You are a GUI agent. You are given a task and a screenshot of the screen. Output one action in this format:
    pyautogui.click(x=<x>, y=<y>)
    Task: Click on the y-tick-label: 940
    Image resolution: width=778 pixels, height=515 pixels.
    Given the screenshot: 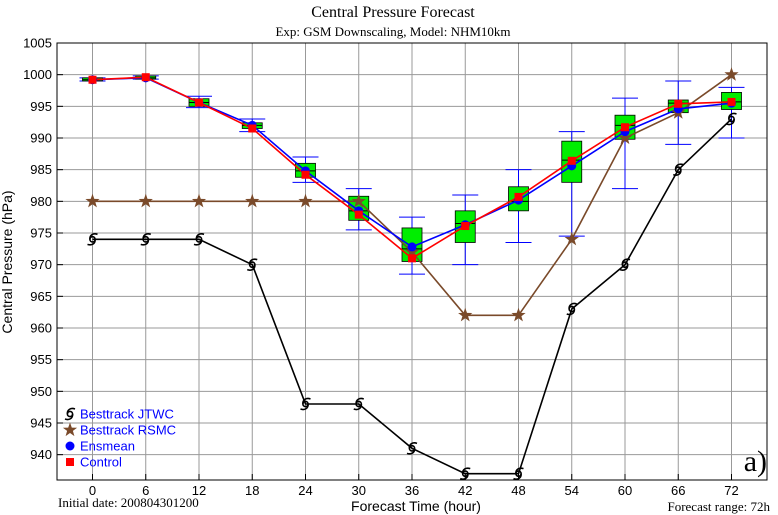 What is the action you would take?
    pyautogui.click(x=41, y=454)
    